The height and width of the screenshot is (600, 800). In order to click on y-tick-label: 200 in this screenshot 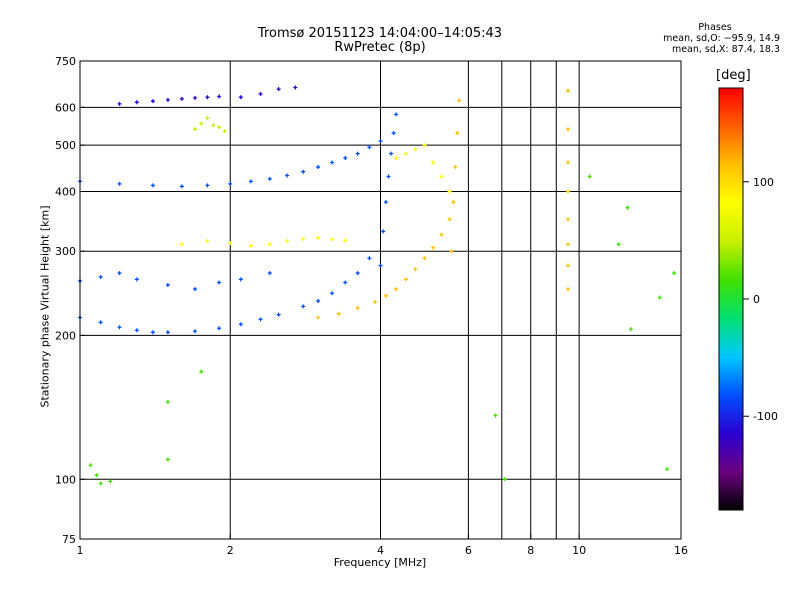, I will do `click(65, 335)`.